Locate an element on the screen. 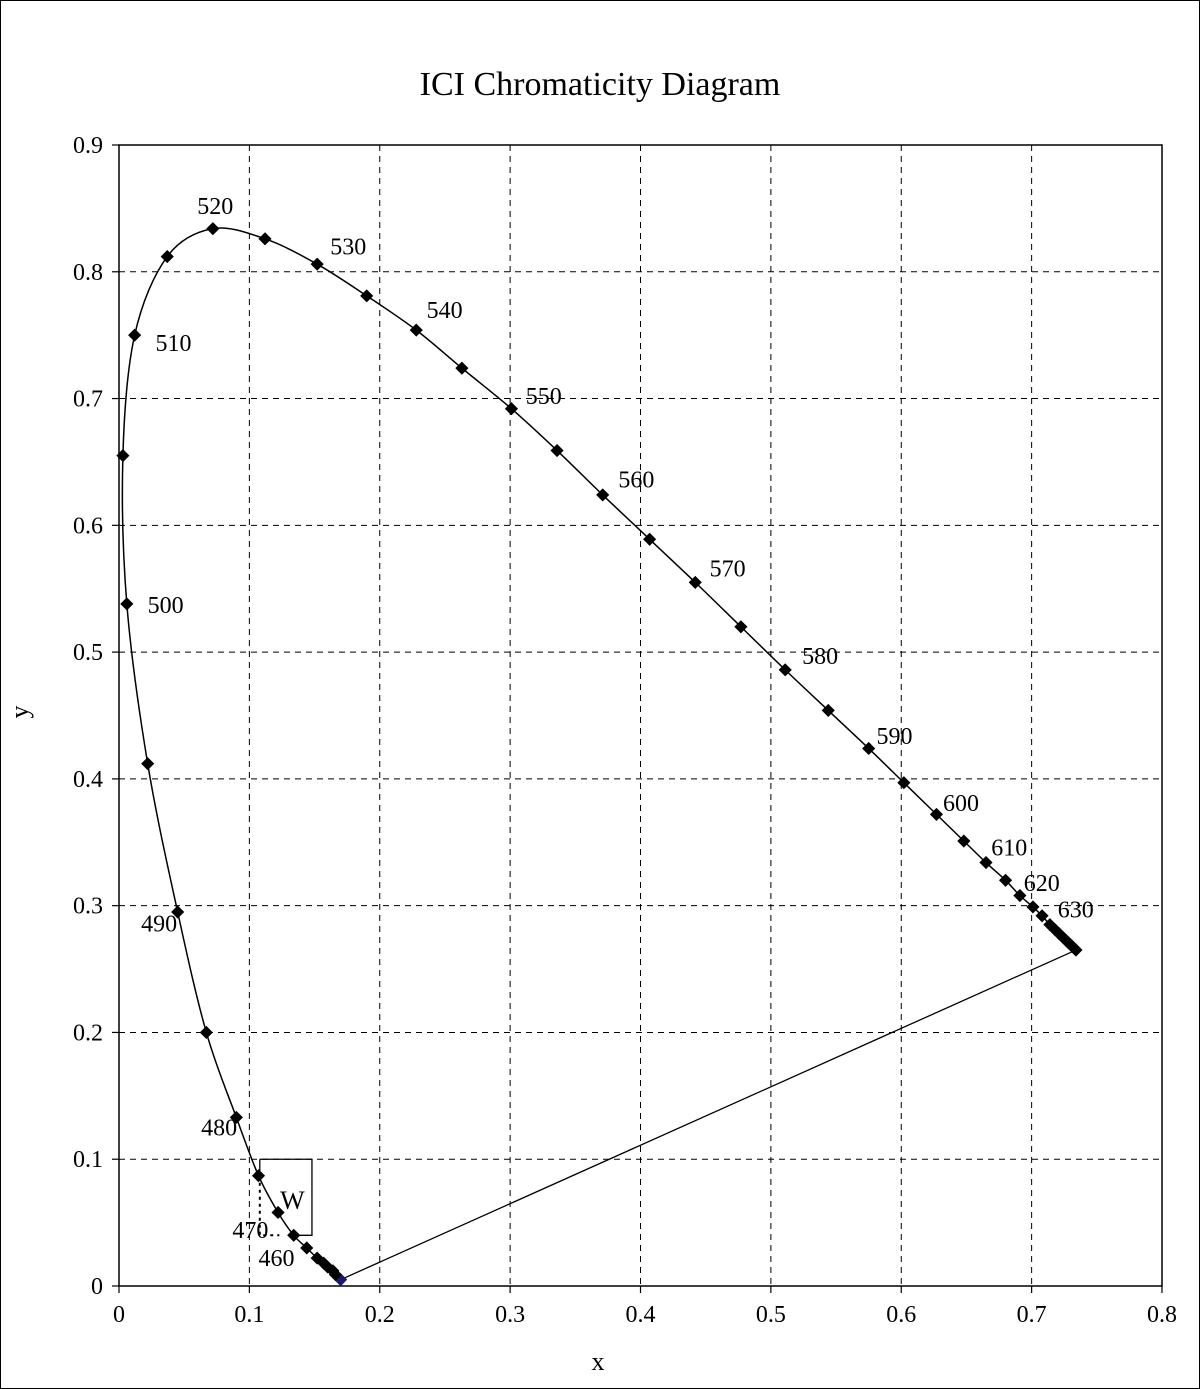 This screenshot has width=1200, height=1389. wavelength-label: 620 is located at coordinates (1042, 884).